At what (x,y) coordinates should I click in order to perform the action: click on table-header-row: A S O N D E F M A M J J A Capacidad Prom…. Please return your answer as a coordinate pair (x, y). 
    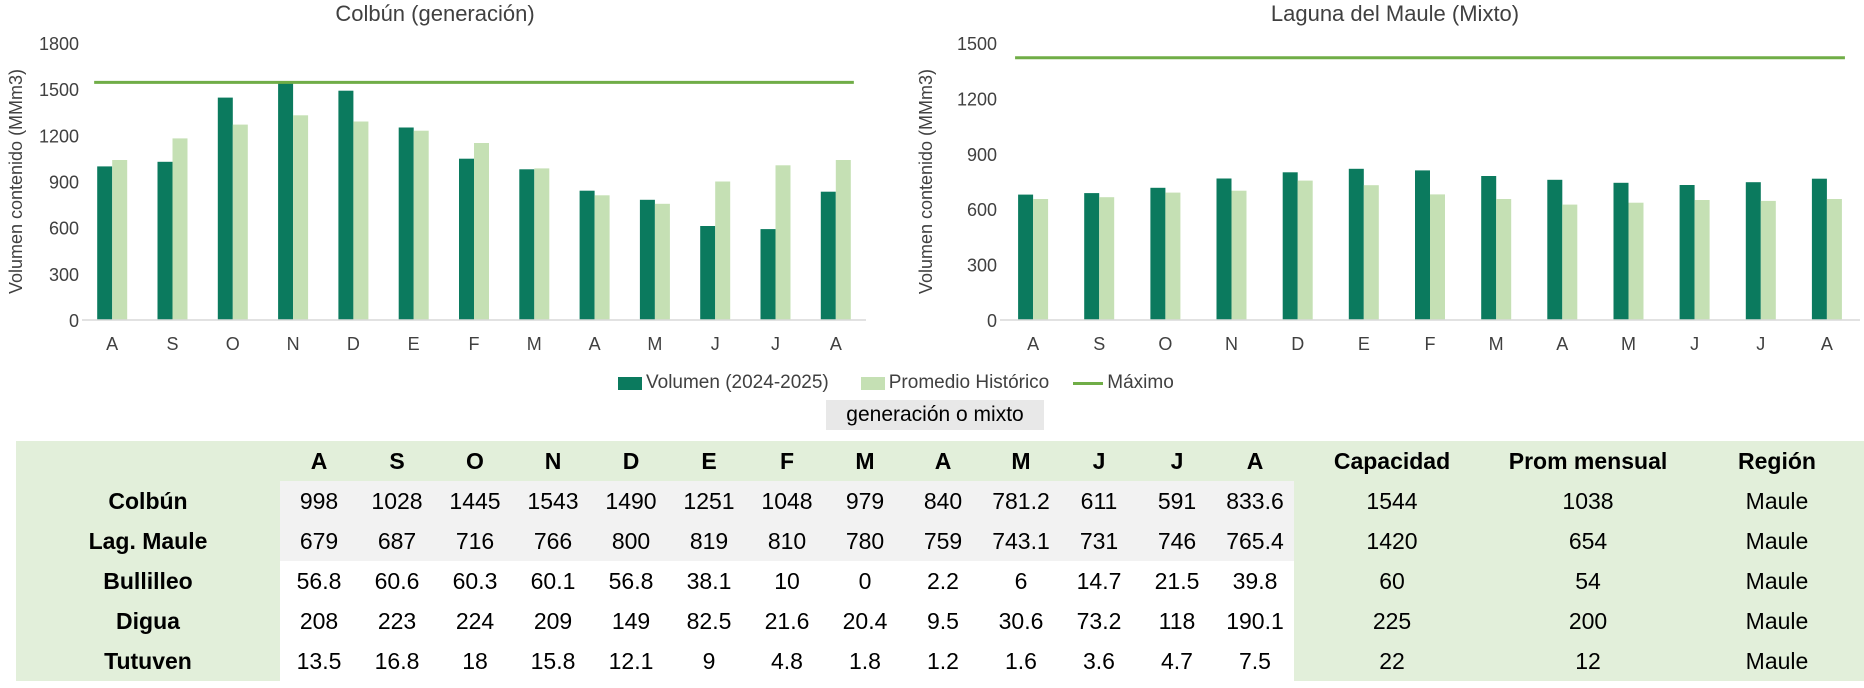
    Looking at the image, I should click on (940, 461).